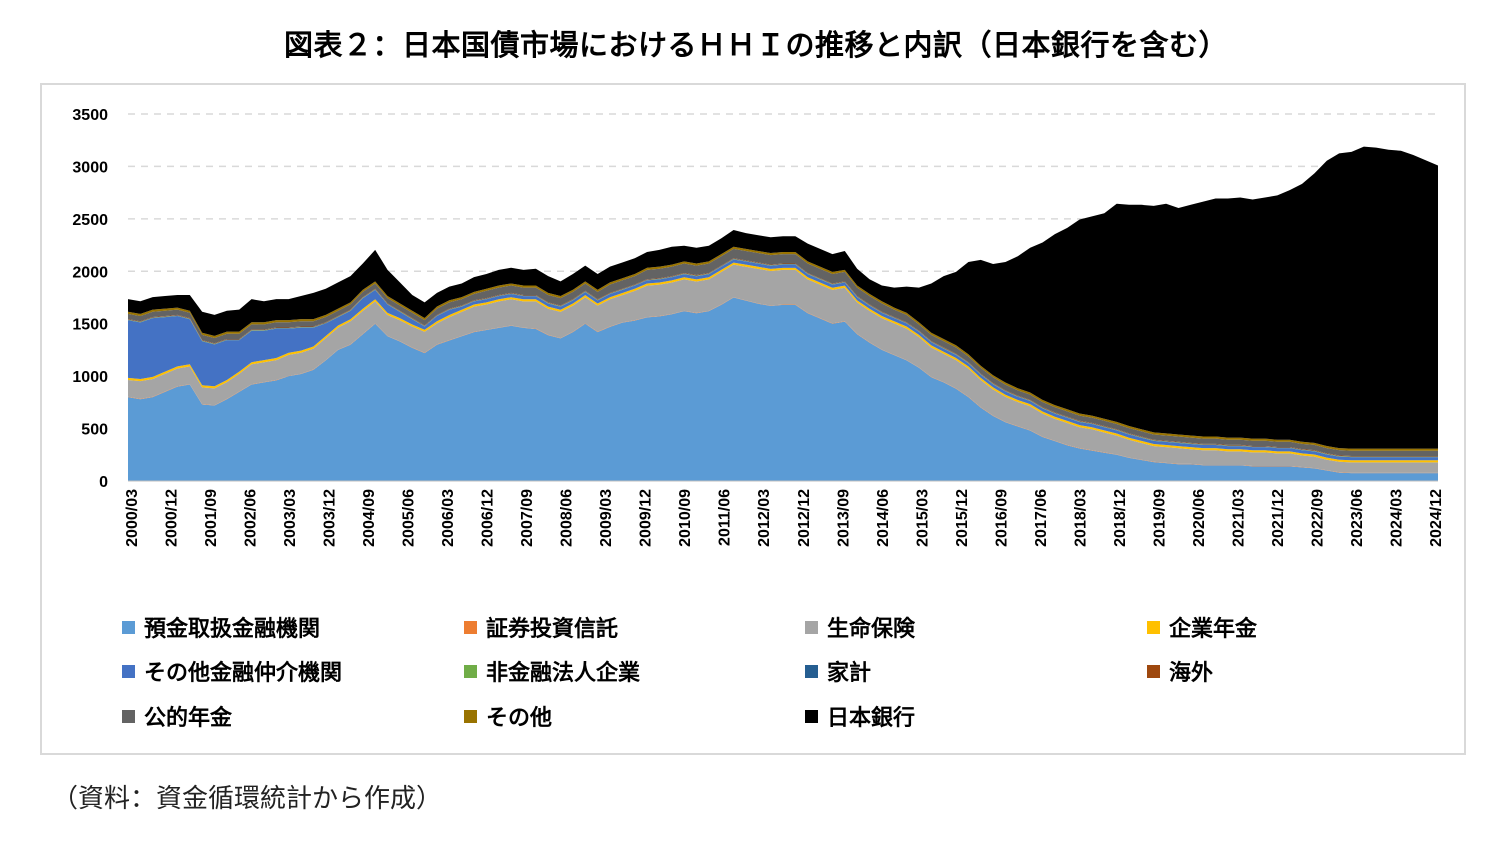  Describe the element at coordinates (519, 718) in the screenshot. I see `legend-label: その他` at that location.